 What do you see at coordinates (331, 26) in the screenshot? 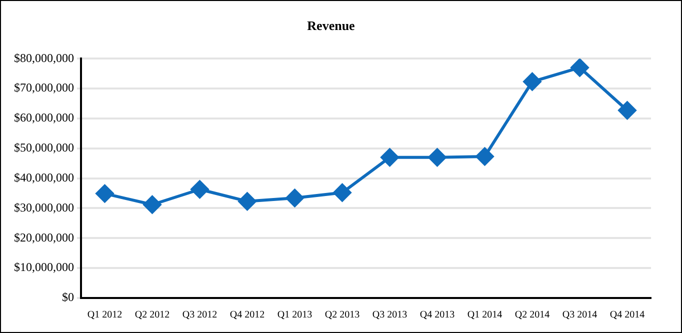
I see `chart-title: Revenue` at bounding box center [331, 26].